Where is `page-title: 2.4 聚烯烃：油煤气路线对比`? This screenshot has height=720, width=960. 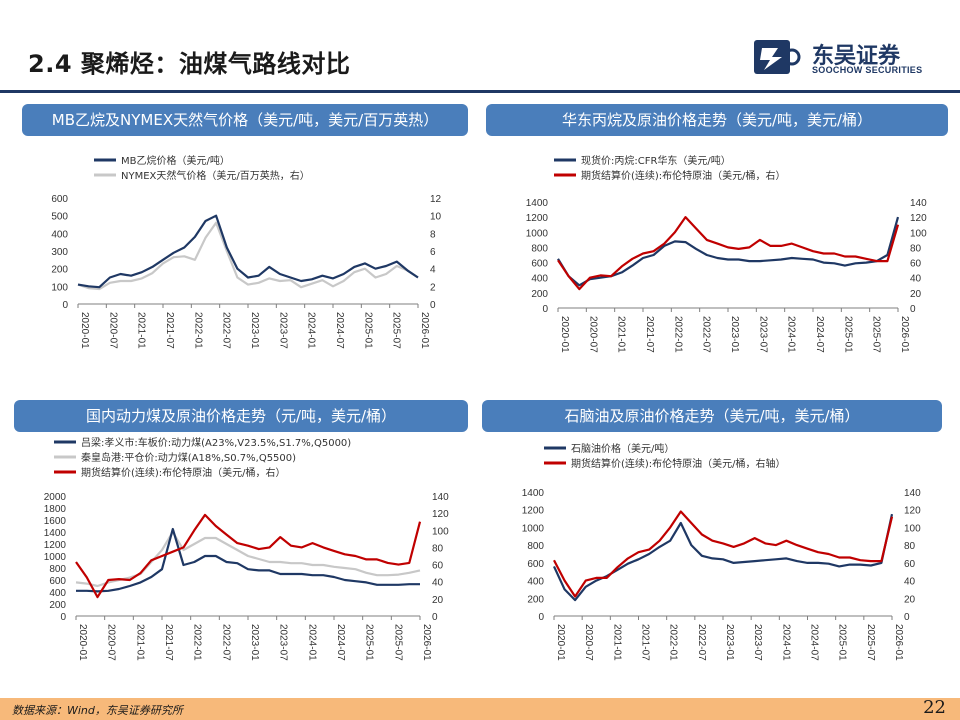
page-title: 2.4 聚烯烃：油煤气路线对比 is located at coordinates (189, 64).